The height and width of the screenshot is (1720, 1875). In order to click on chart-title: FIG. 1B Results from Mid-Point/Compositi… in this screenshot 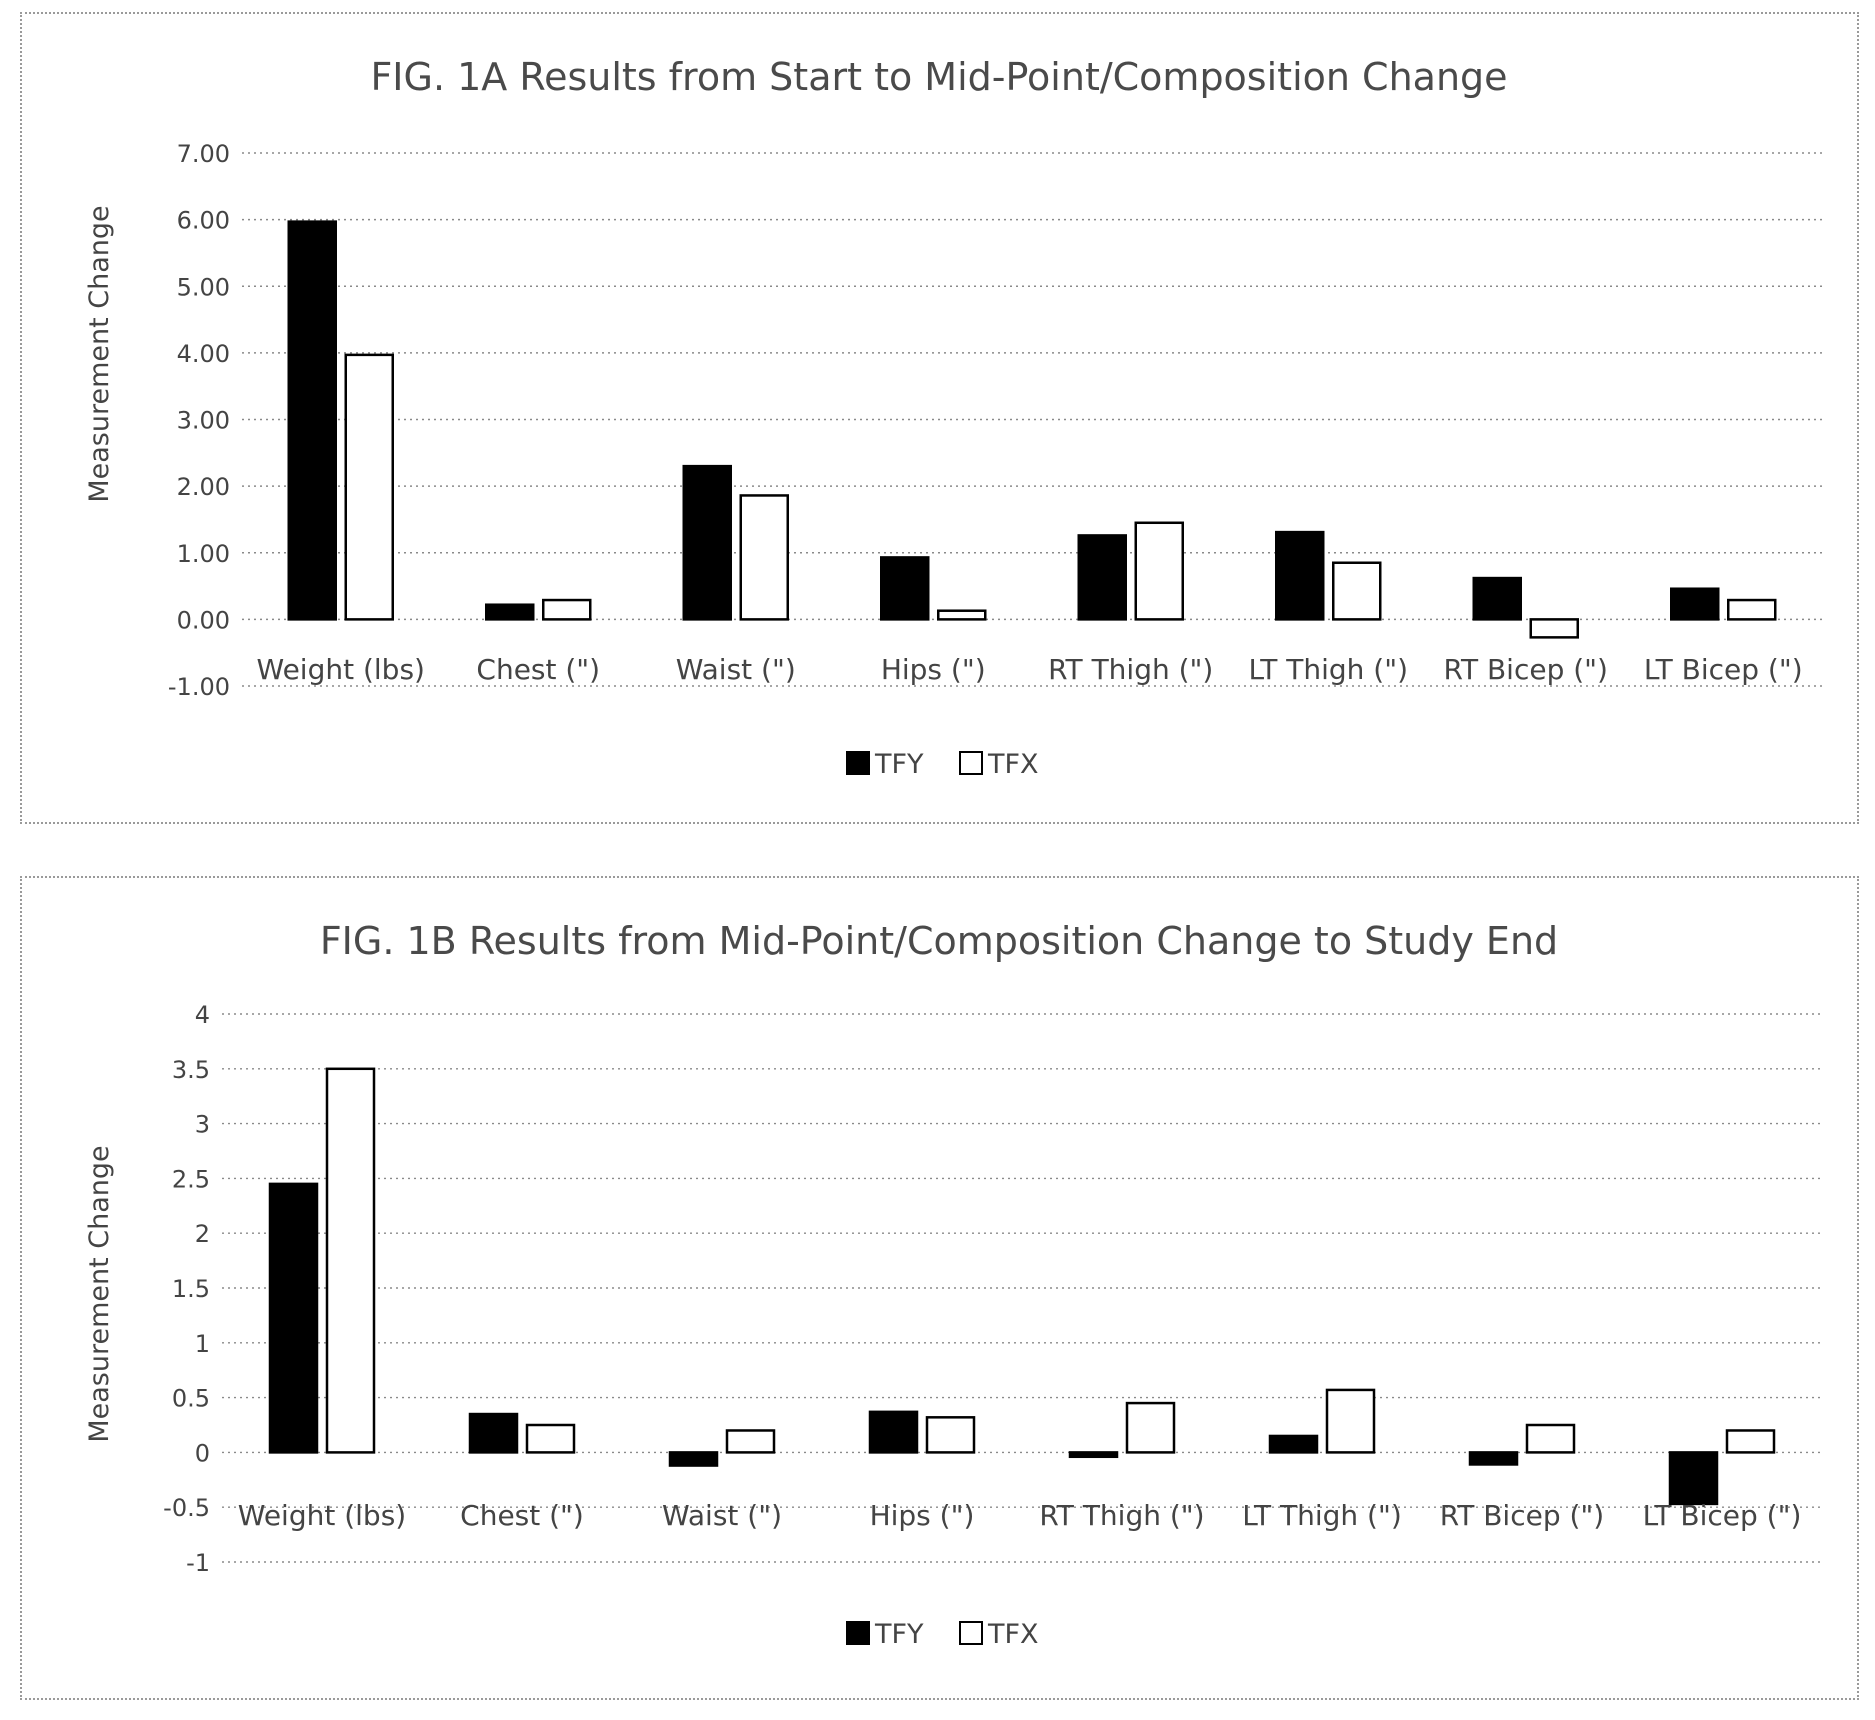, I will do `click(939, 941)`.